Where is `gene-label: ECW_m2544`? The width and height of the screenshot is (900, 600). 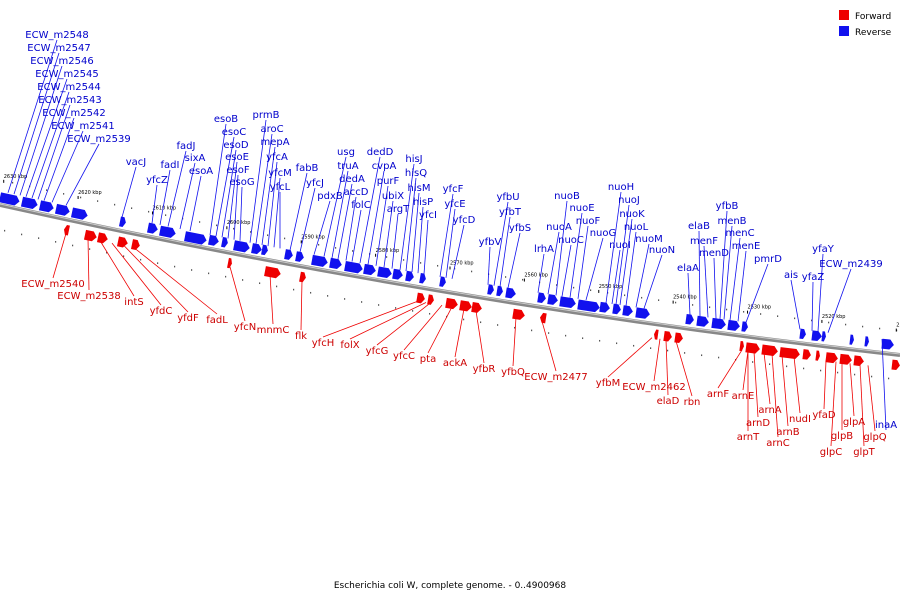
gene-label: ECW_m2544 is located at coordinates (68, 87).